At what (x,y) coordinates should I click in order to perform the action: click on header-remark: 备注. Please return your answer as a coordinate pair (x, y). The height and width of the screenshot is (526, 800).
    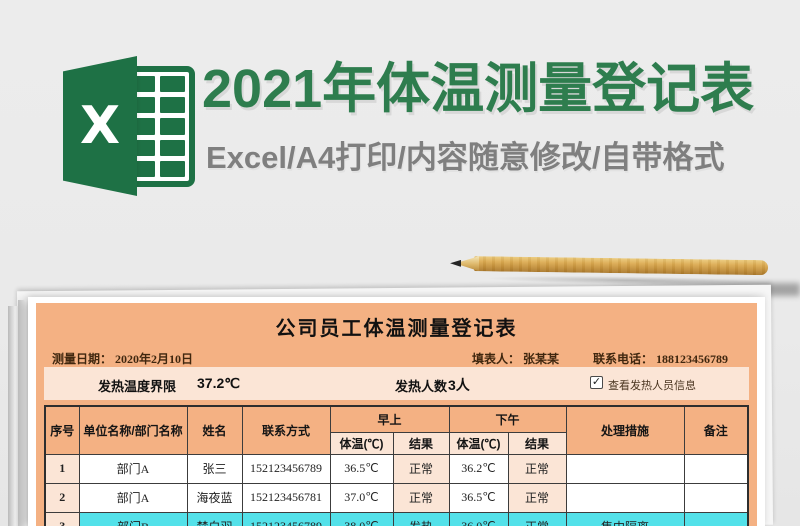
    Looking at the image, I should click on (716, 430).